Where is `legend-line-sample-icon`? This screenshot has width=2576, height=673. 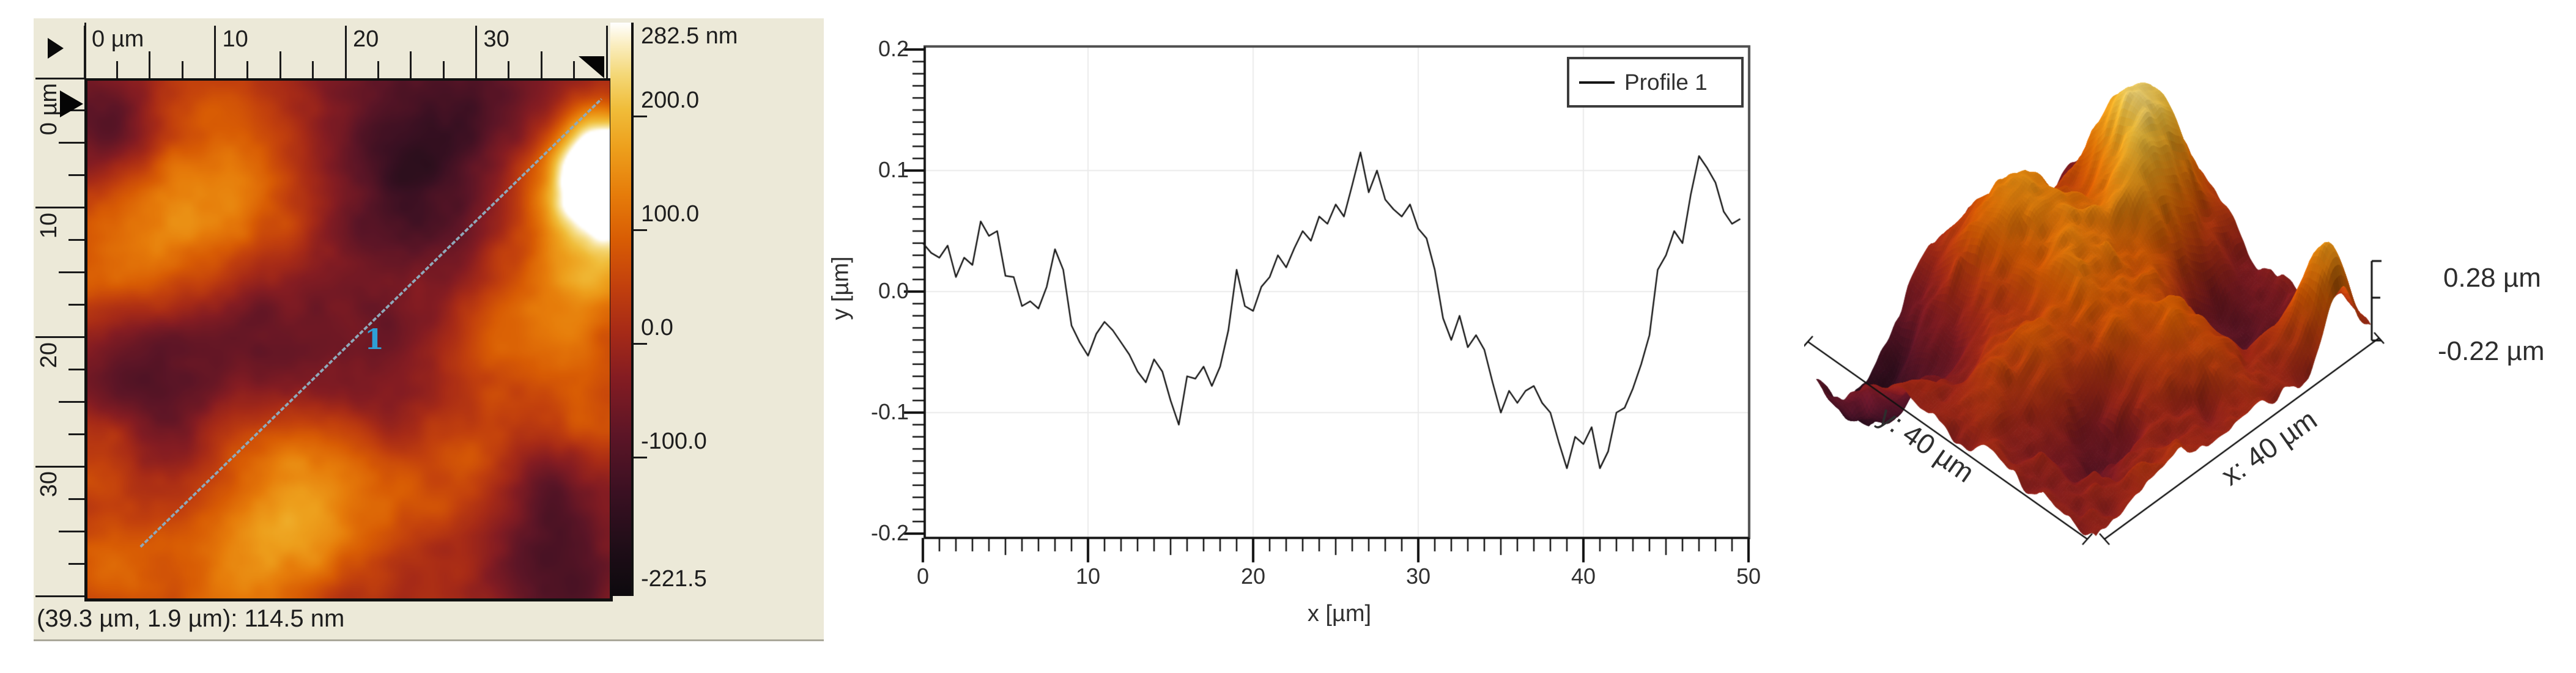
legend-line-sample-icon is located at coordinates (1597, 83).